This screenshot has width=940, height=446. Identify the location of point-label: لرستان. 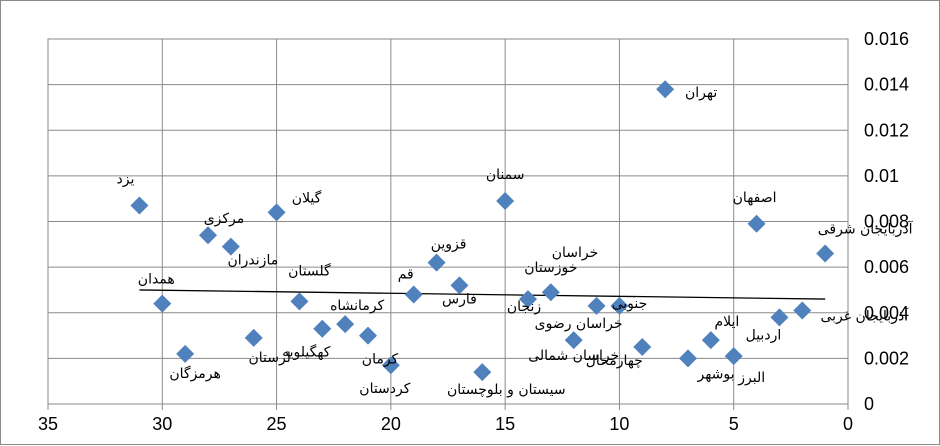
(269, 358).